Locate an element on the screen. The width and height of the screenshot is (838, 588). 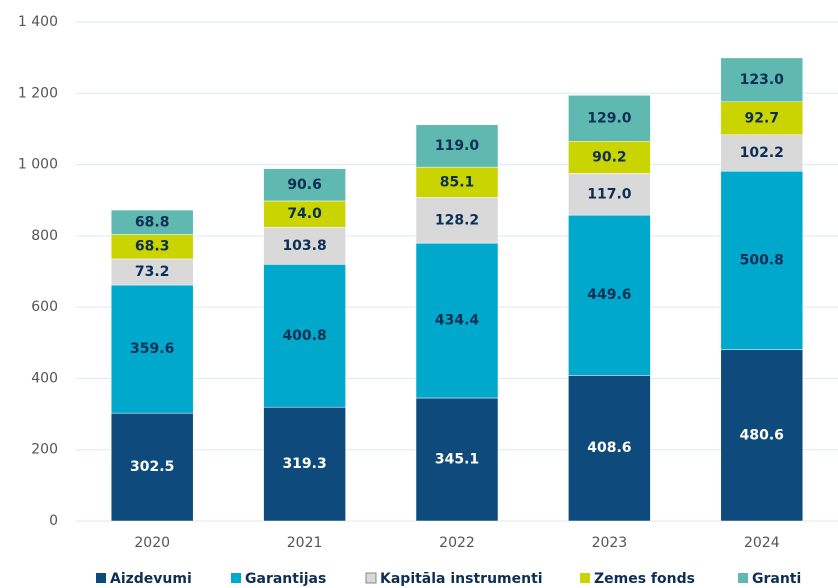
y-tick-label: 1 200 is located at coordinates (38, 93).